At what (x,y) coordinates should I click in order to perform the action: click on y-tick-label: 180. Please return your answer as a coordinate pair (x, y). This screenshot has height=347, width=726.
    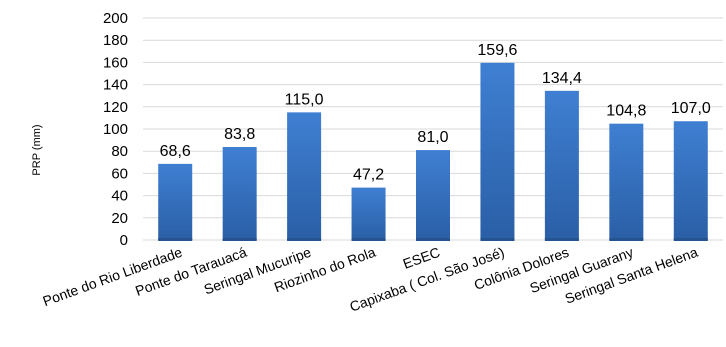
    Looking at the image, I should click on (115, 40).